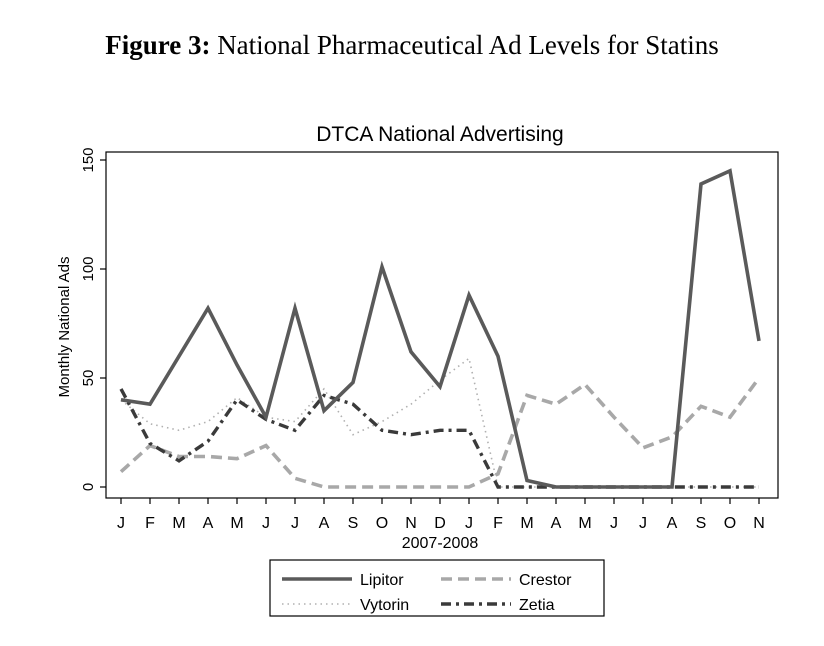  I want to click on series-line-crestor, so click(440, 432).